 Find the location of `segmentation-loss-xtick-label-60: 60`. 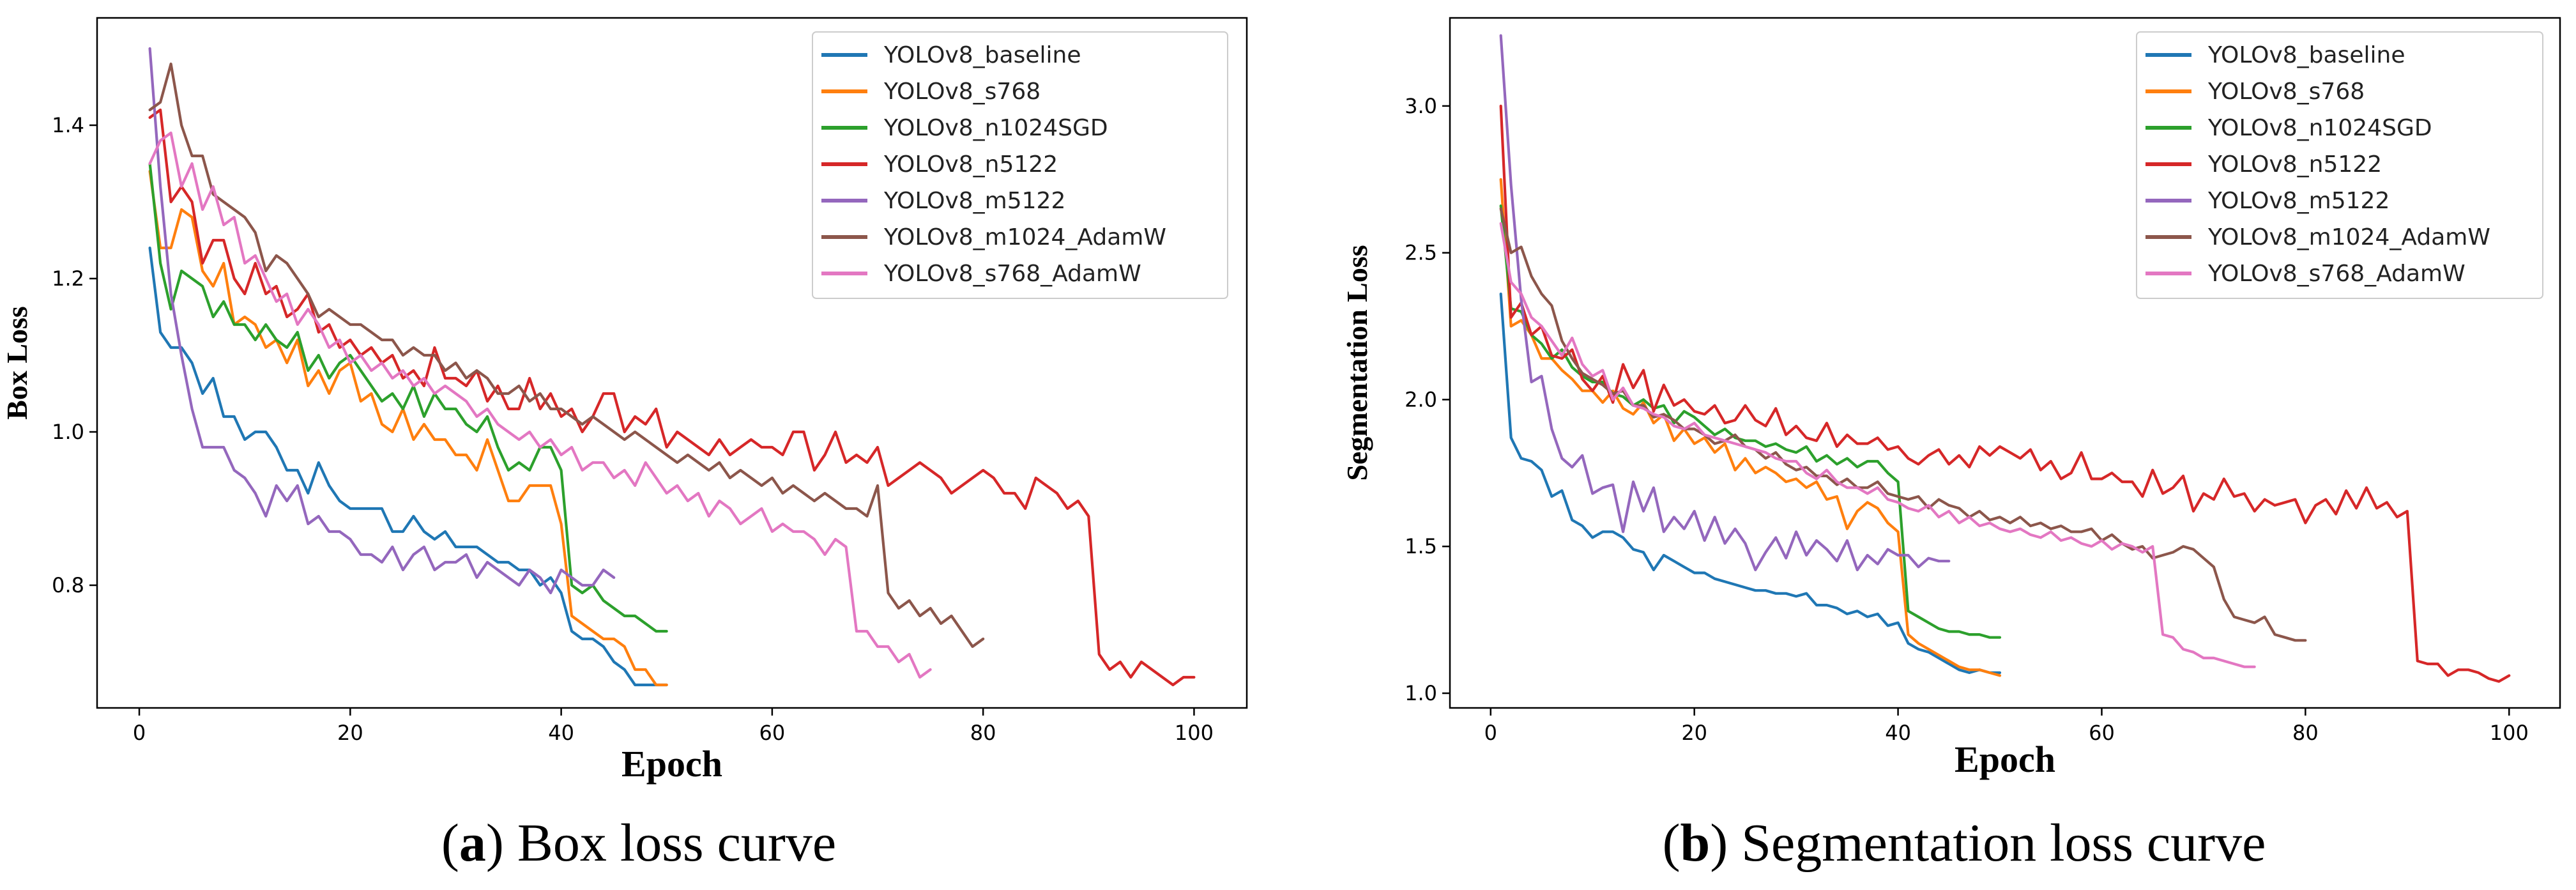

segmentation-loss-xtick-label-60: 60 is located at coordinates (2102, 733).